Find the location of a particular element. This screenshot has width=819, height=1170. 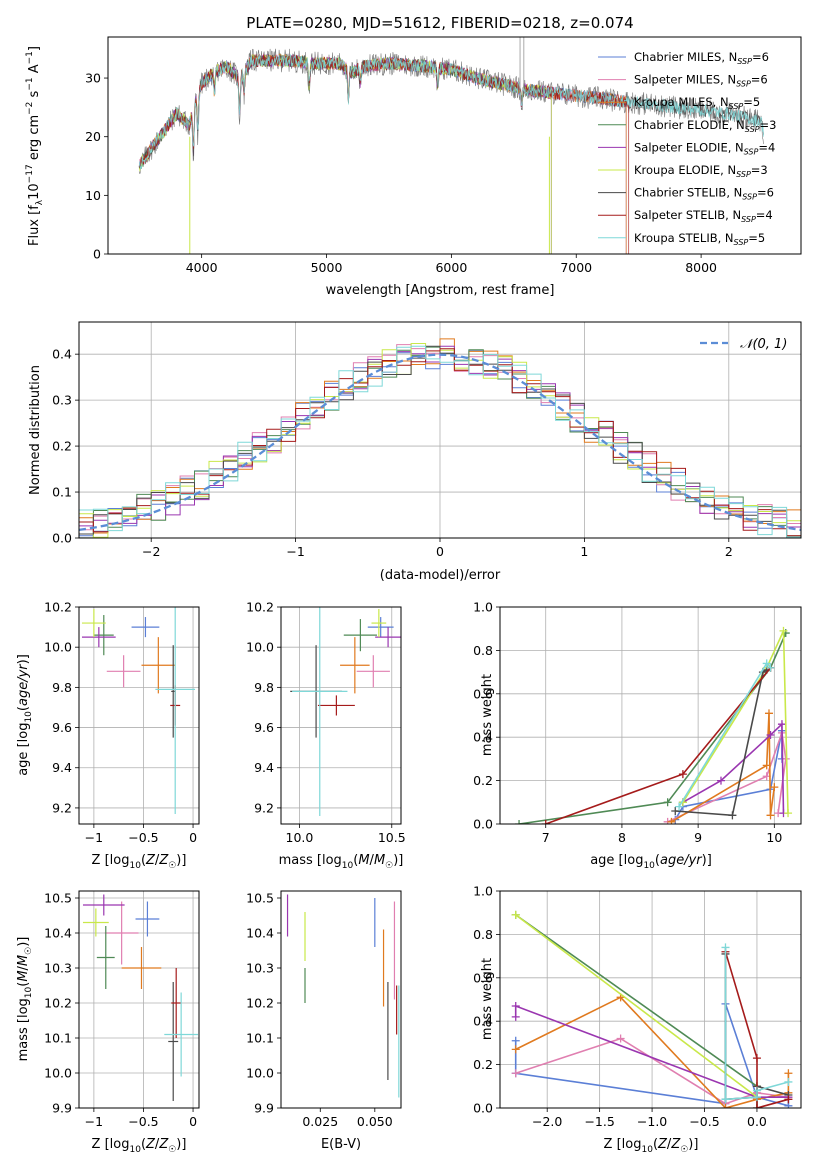

age-vs-mass-frame is located at coordinates (341, 715).